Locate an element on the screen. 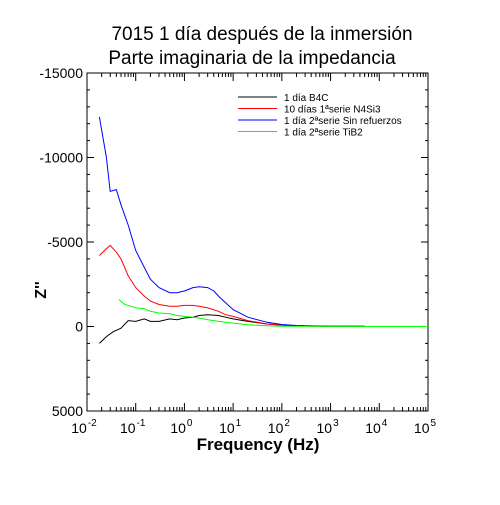 Image resolution: width=500 pixels, height=505 pixels. x-tick-label: 10⁰ is located at coordinates (181, 427).